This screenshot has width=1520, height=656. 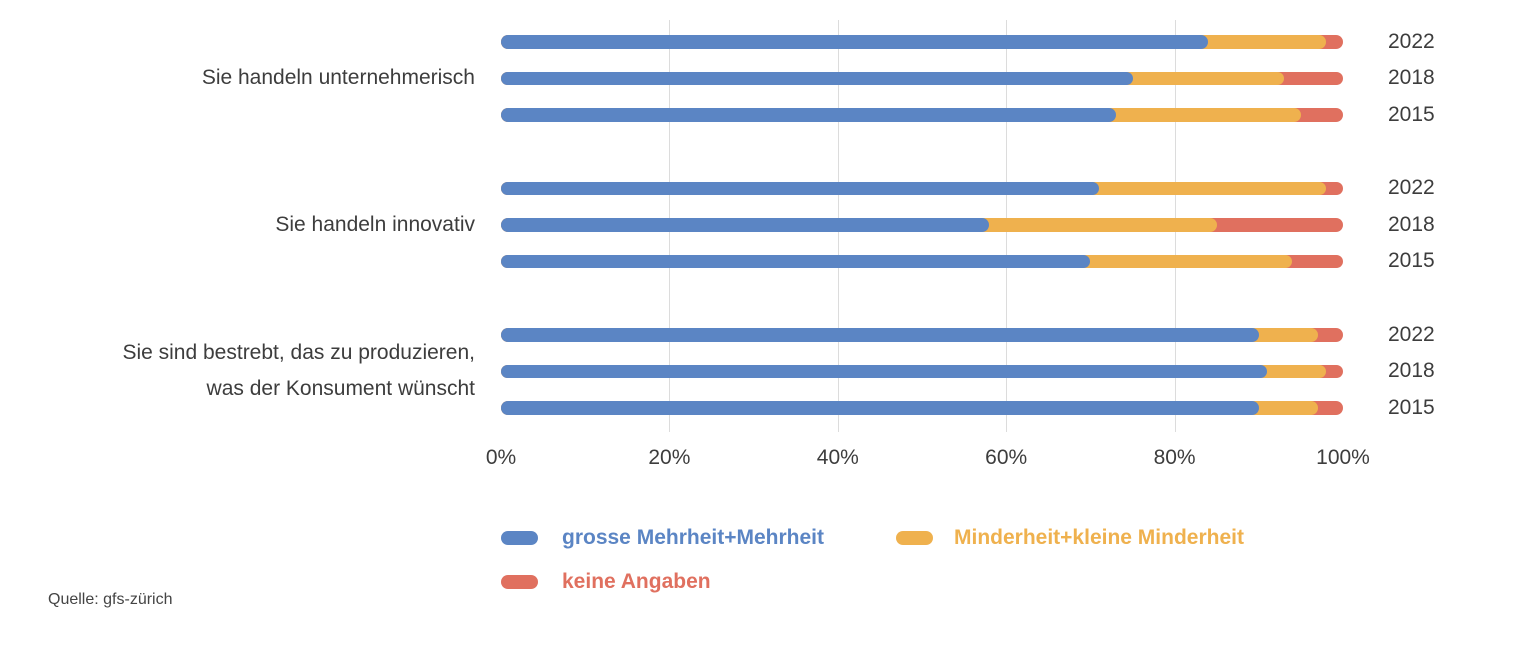 I want to click on x-axis-tick-label: 40%, so click(x=837, y=457).